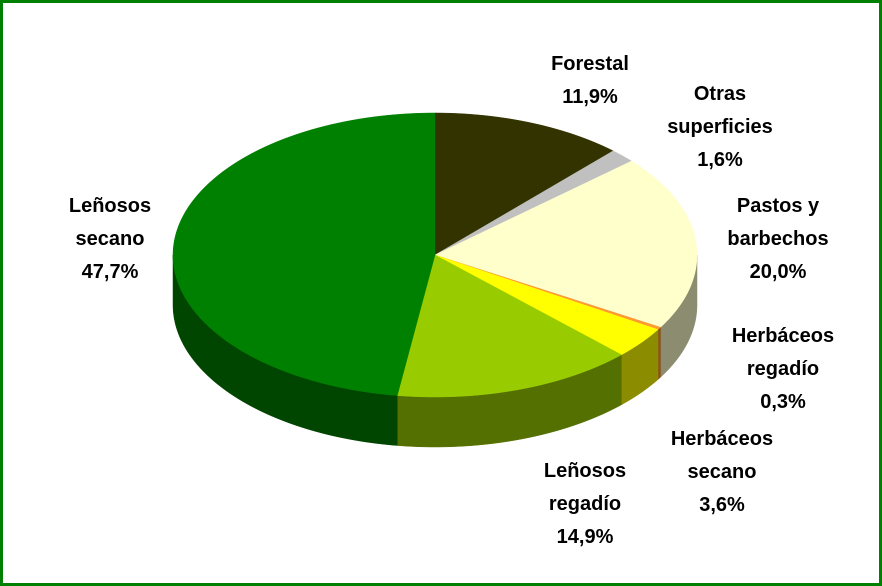 Image resolution: width=882 pixels, height=586 pixels. Describe the element at coordinates (783, 402) in the screenshot. I see `slice-value: 0,3%` at that location.